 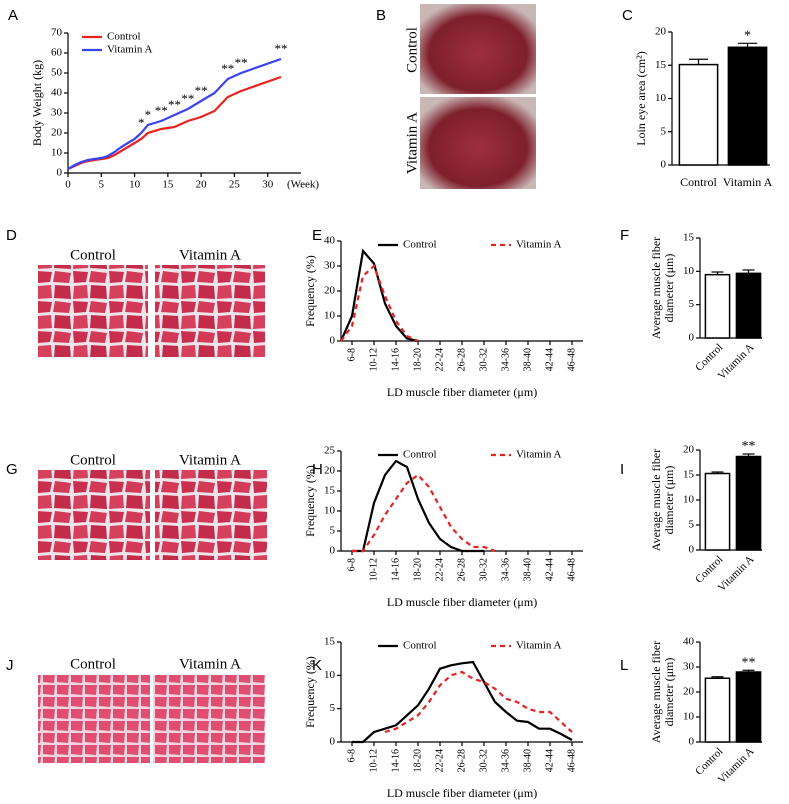 What do you see at coordinates (135, 185) in the screenshot?
I see `x-tick-label: 10` at bounding box center [135, 185].